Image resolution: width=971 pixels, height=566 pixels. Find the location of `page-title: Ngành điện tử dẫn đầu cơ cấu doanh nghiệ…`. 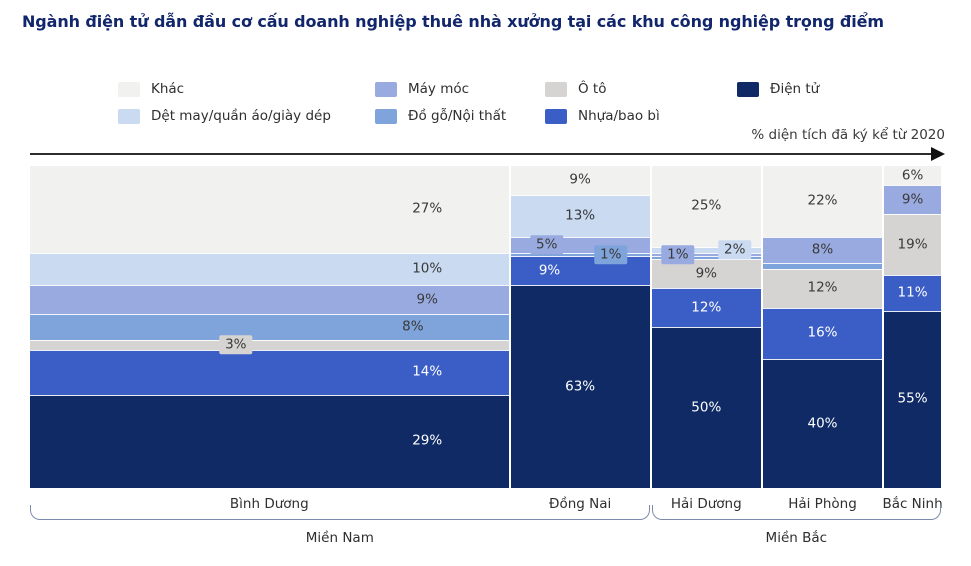

page-title: Ngành điện tử dẫn đầu cơ cấu doanh nghiệ… is located at coordinates (453, 21).